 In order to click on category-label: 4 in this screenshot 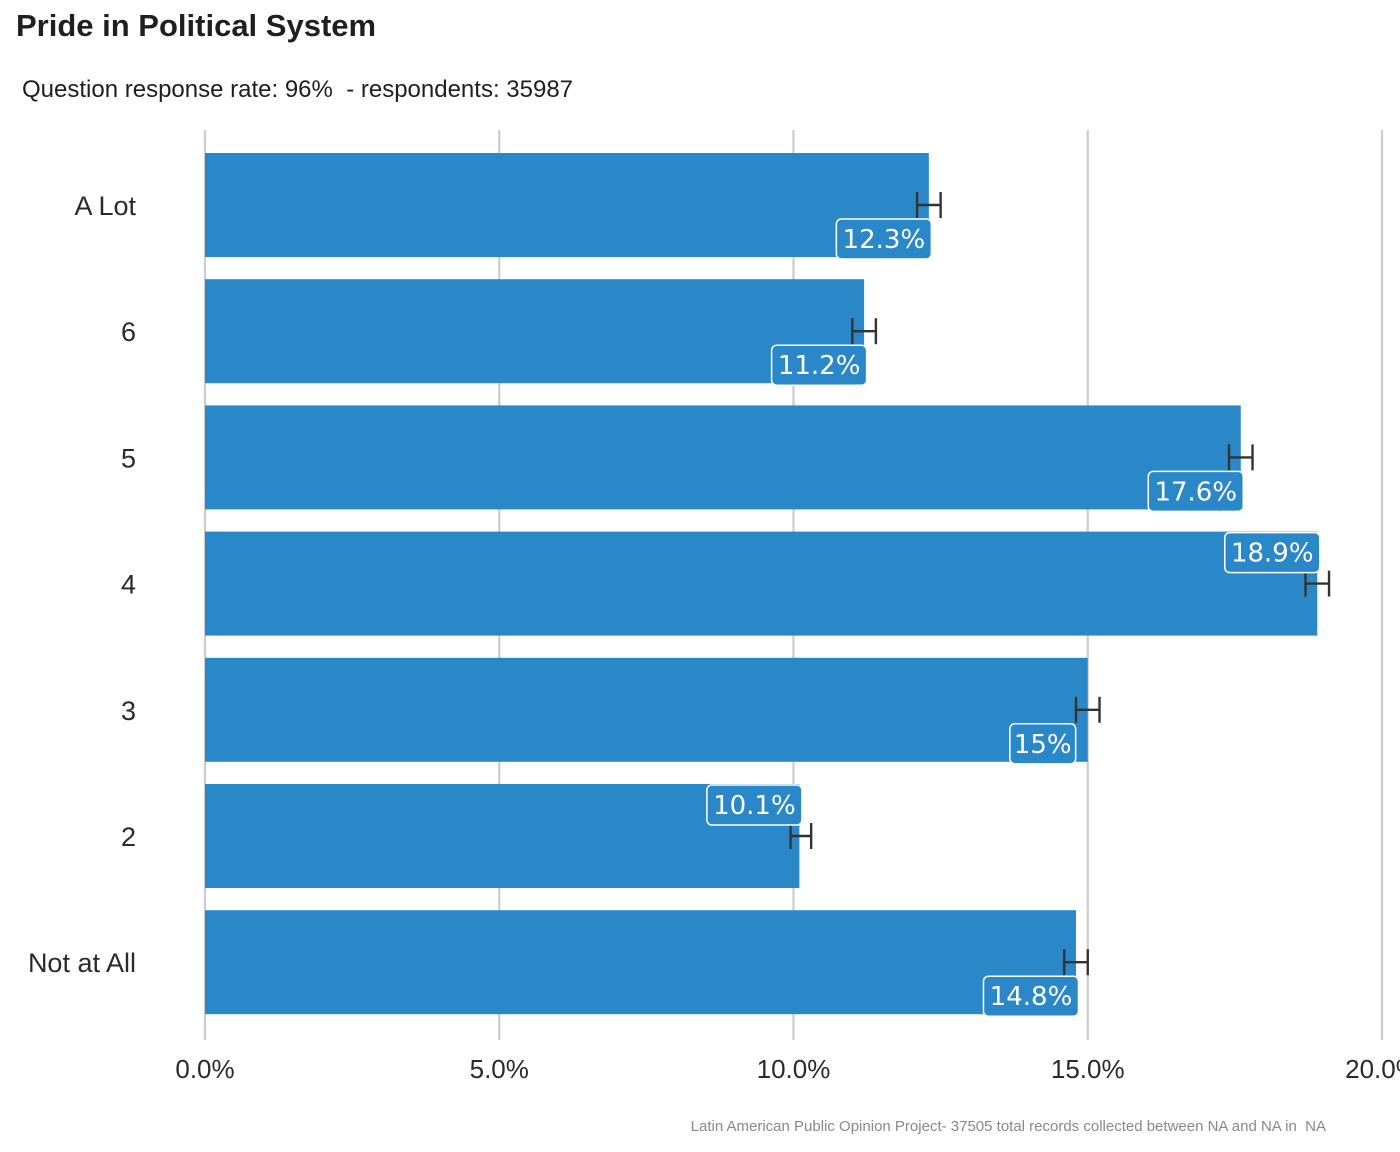, I will do `click(128, 585)`.